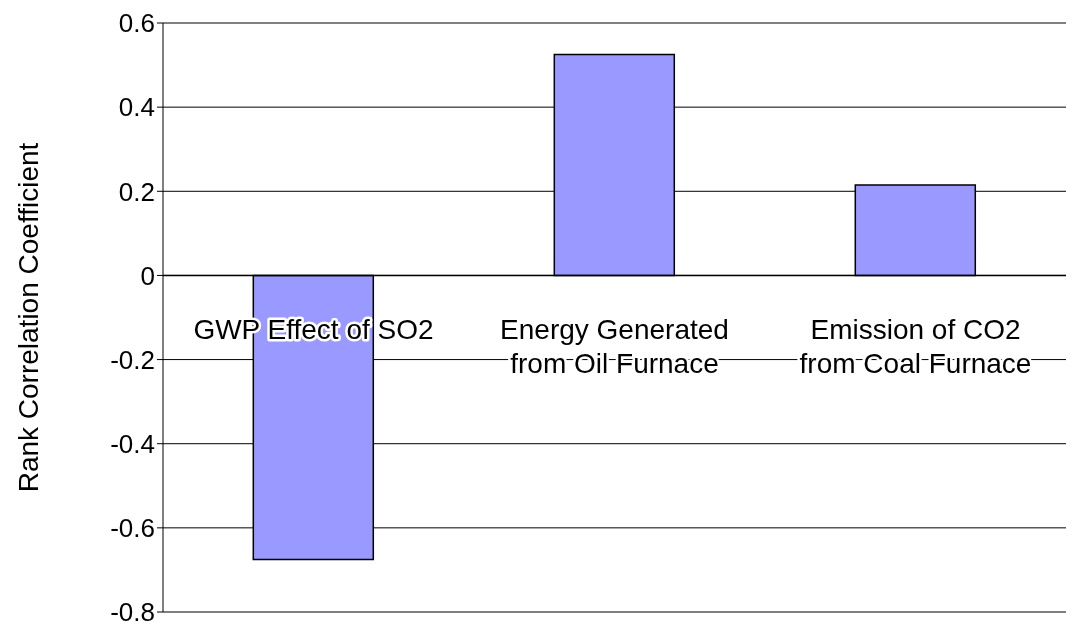  Describe the element at coordinates (132, 612) in the screenshot. I see `y-tick-label: -0.8` at that location.